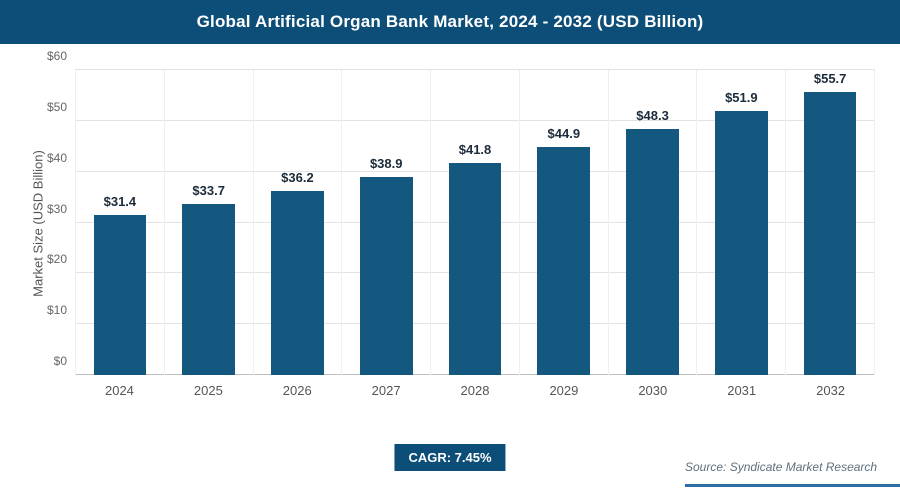  Describe the element at coordinates (56, 56) in the screenshot. I see `y-tick-label: $60` at that location.